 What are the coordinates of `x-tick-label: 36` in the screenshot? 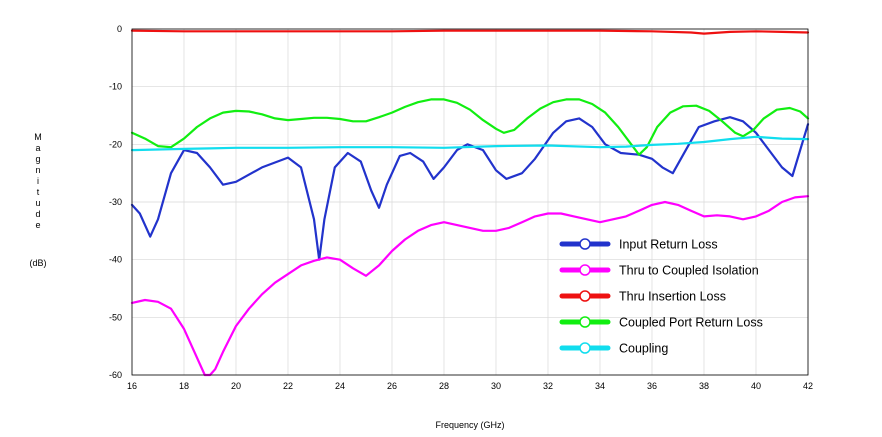 It's located at (652, 386).